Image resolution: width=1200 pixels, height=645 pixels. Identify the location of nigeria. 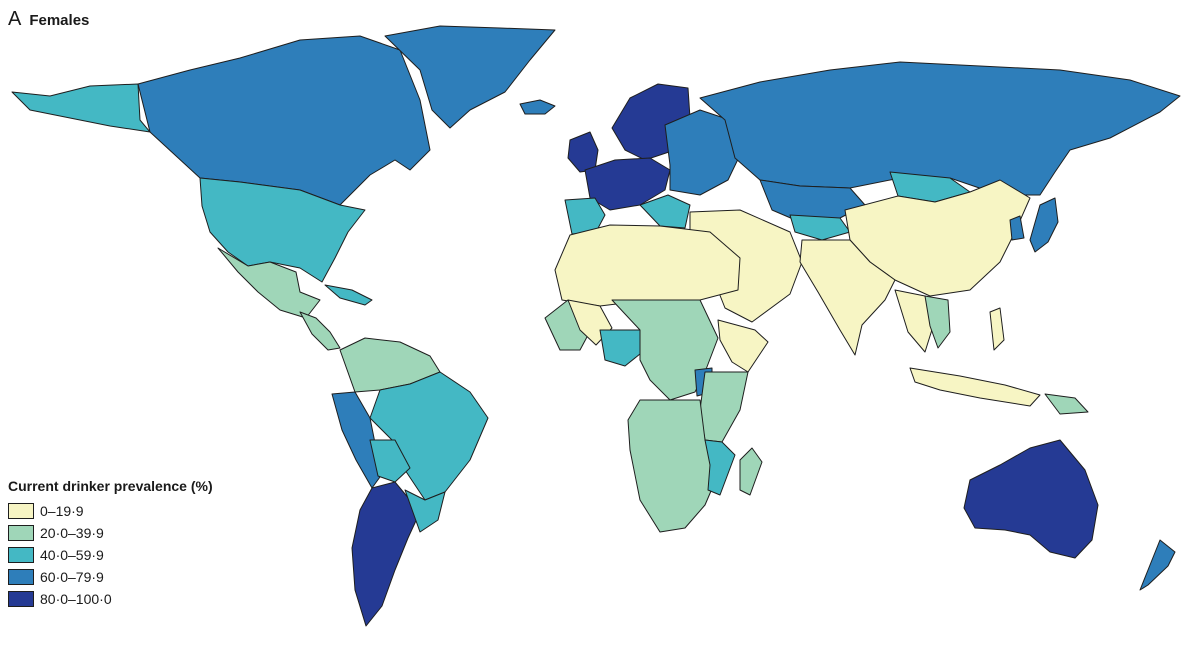
(622, 348).